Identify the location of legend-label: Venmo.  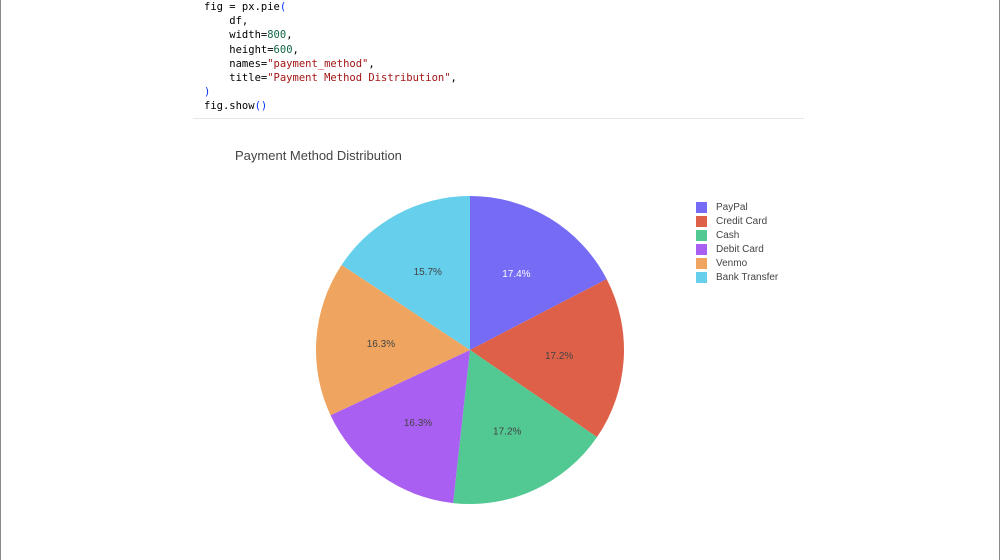
(732, 263).